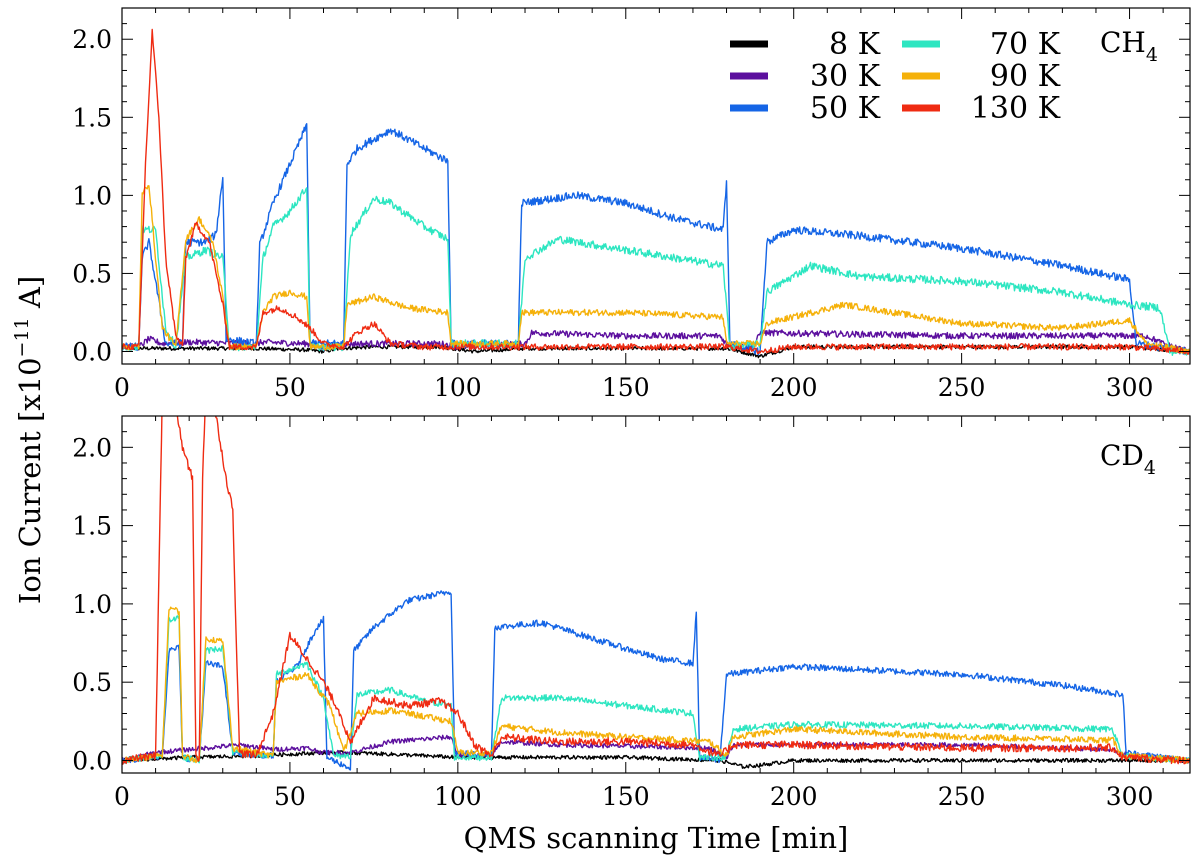 The image size is (1200, 860). Describe the element at coordinates (1016, 108) in the screenshot. I see `legend-label-130k: 130 K` at that location.